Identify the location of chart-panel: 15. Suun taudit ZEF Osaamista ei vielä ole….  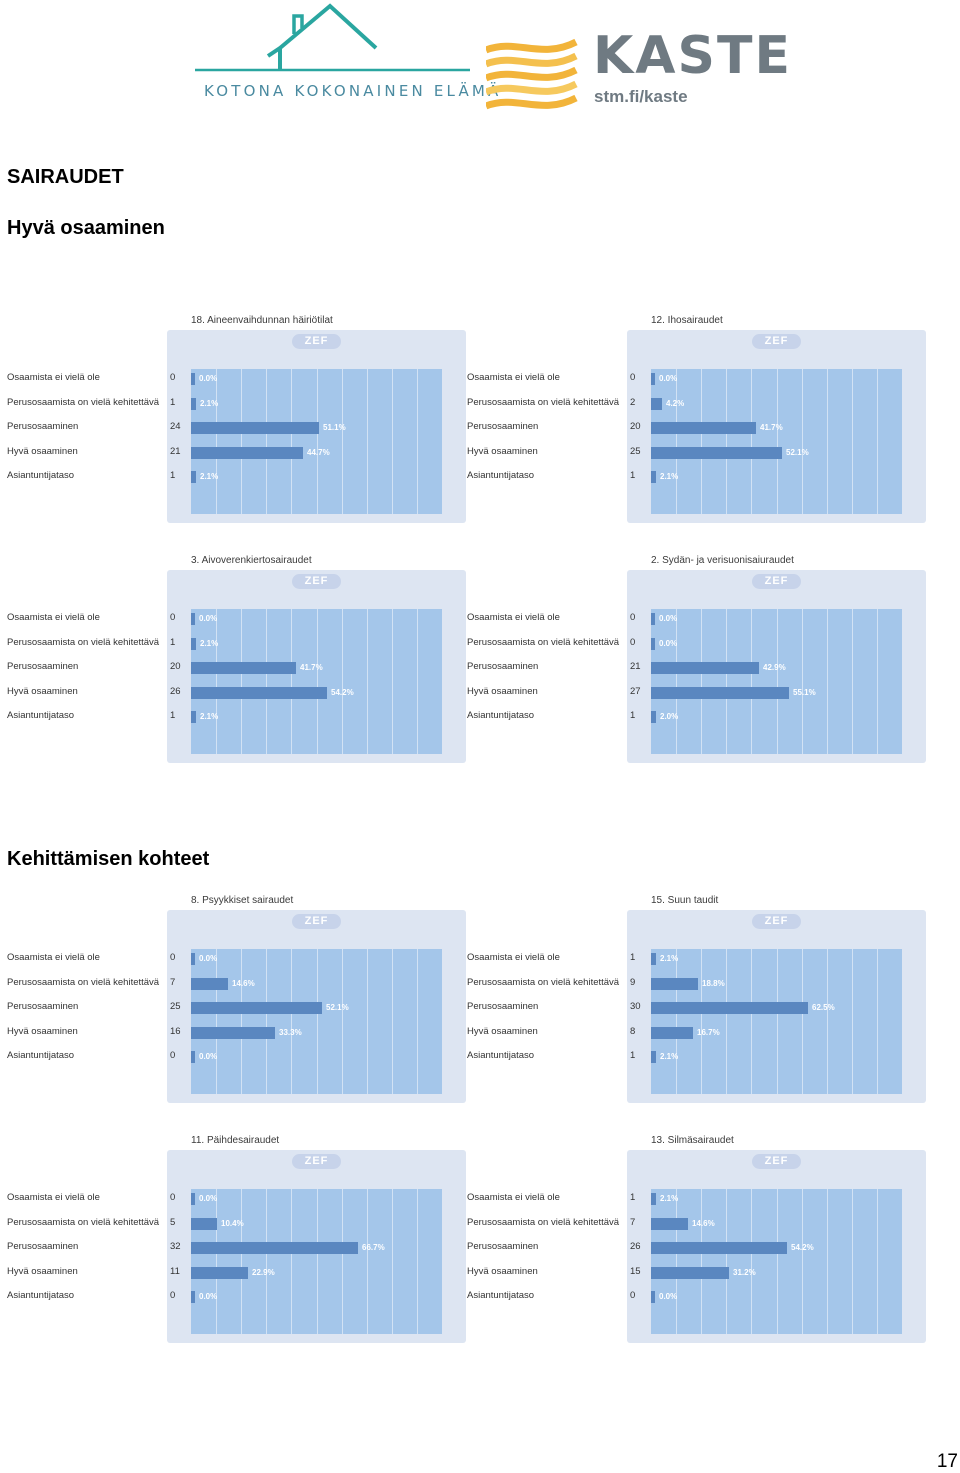
(693, 1002).